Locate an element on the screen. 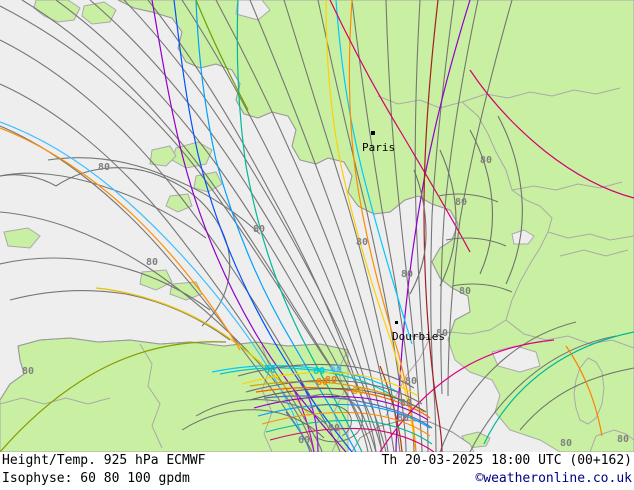 This screenshot has height=490, width=634. land-patch-c is located at coordinates (179, 203).